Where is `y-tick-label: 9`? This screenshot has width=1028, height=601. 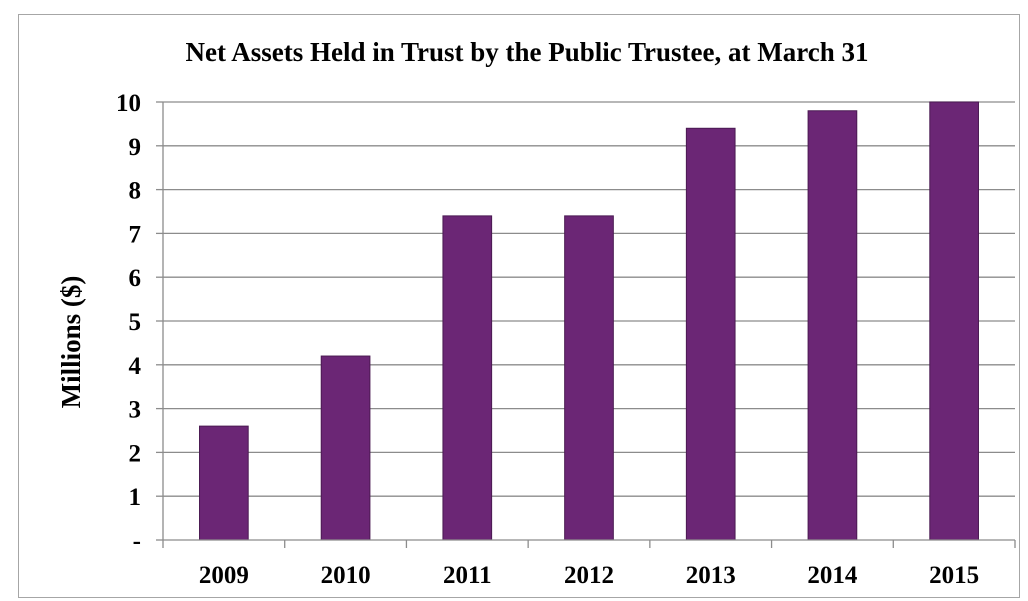
y-tick-label: 9 is located at coordinates (135, 147).